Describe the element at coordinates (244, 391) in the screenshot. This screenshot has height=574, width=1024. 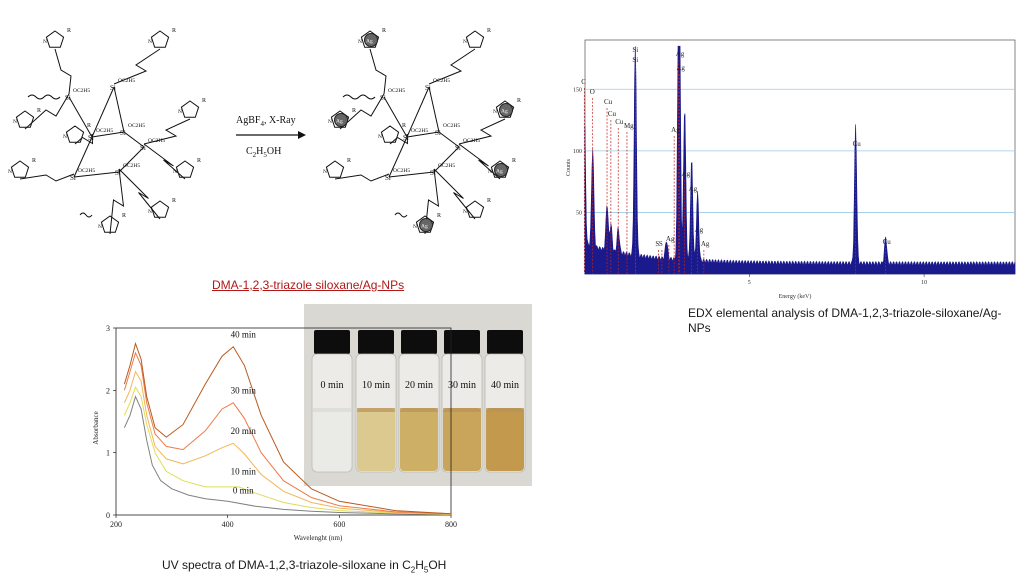
I see `uv-series-annotation: 30 min` at that location.